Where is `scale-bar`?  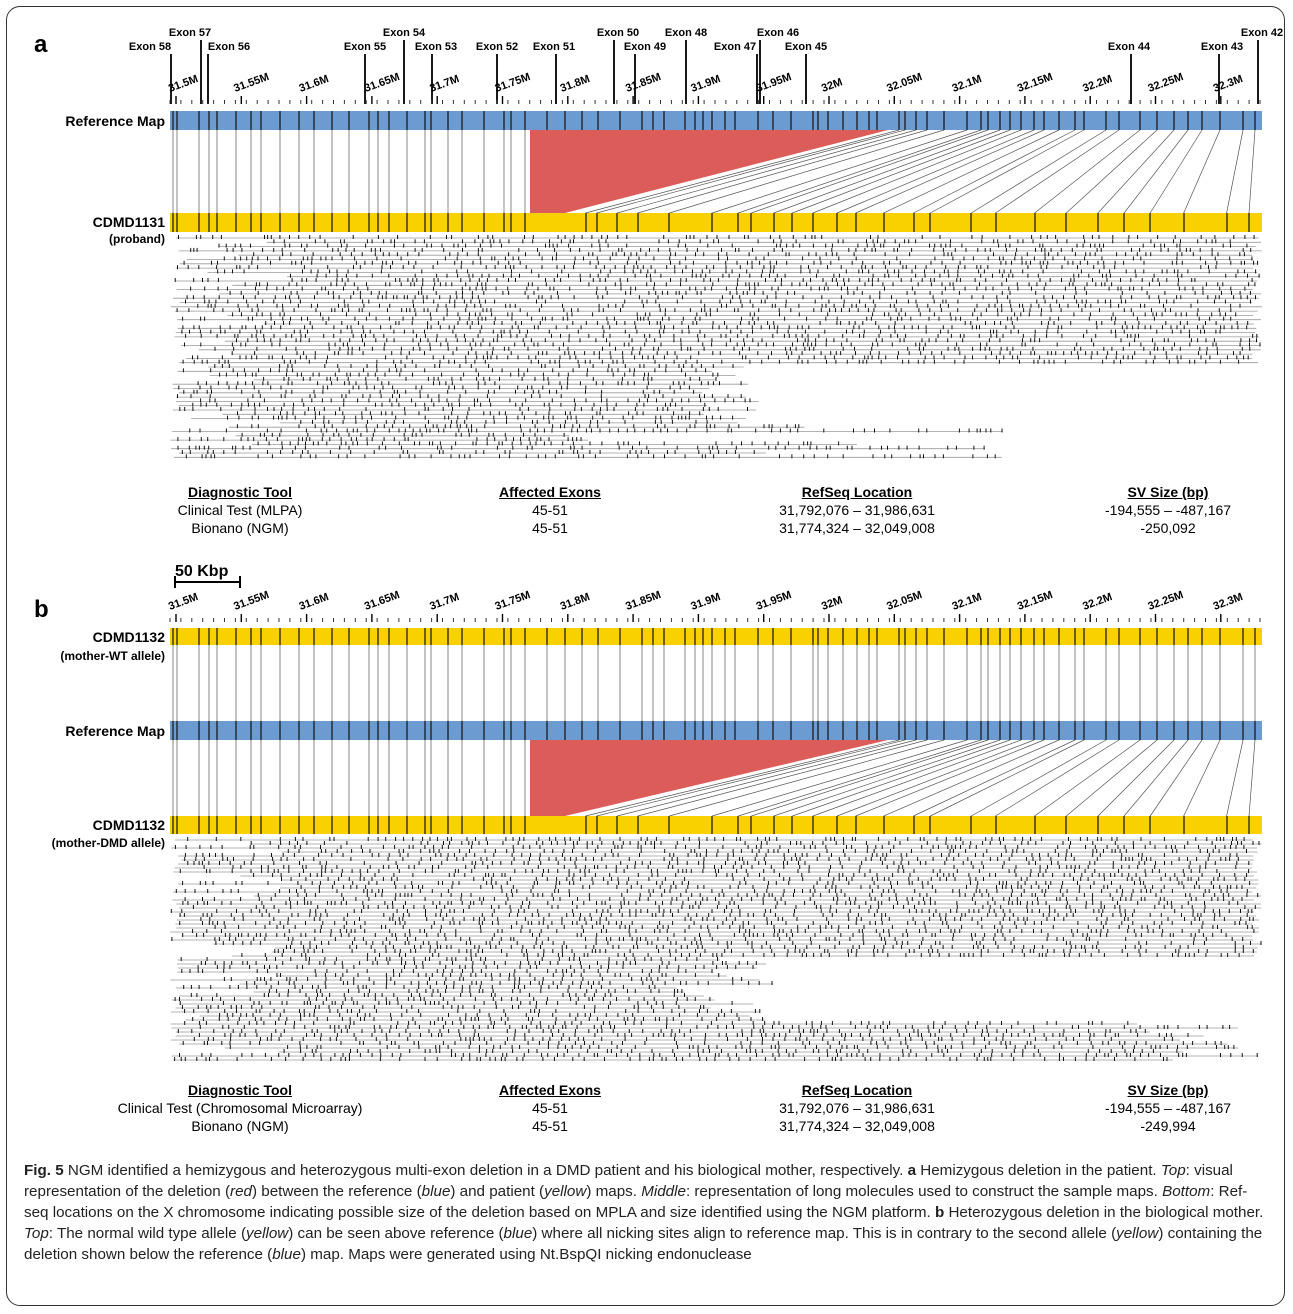
scale-bar is located at coordinates (207, 582).